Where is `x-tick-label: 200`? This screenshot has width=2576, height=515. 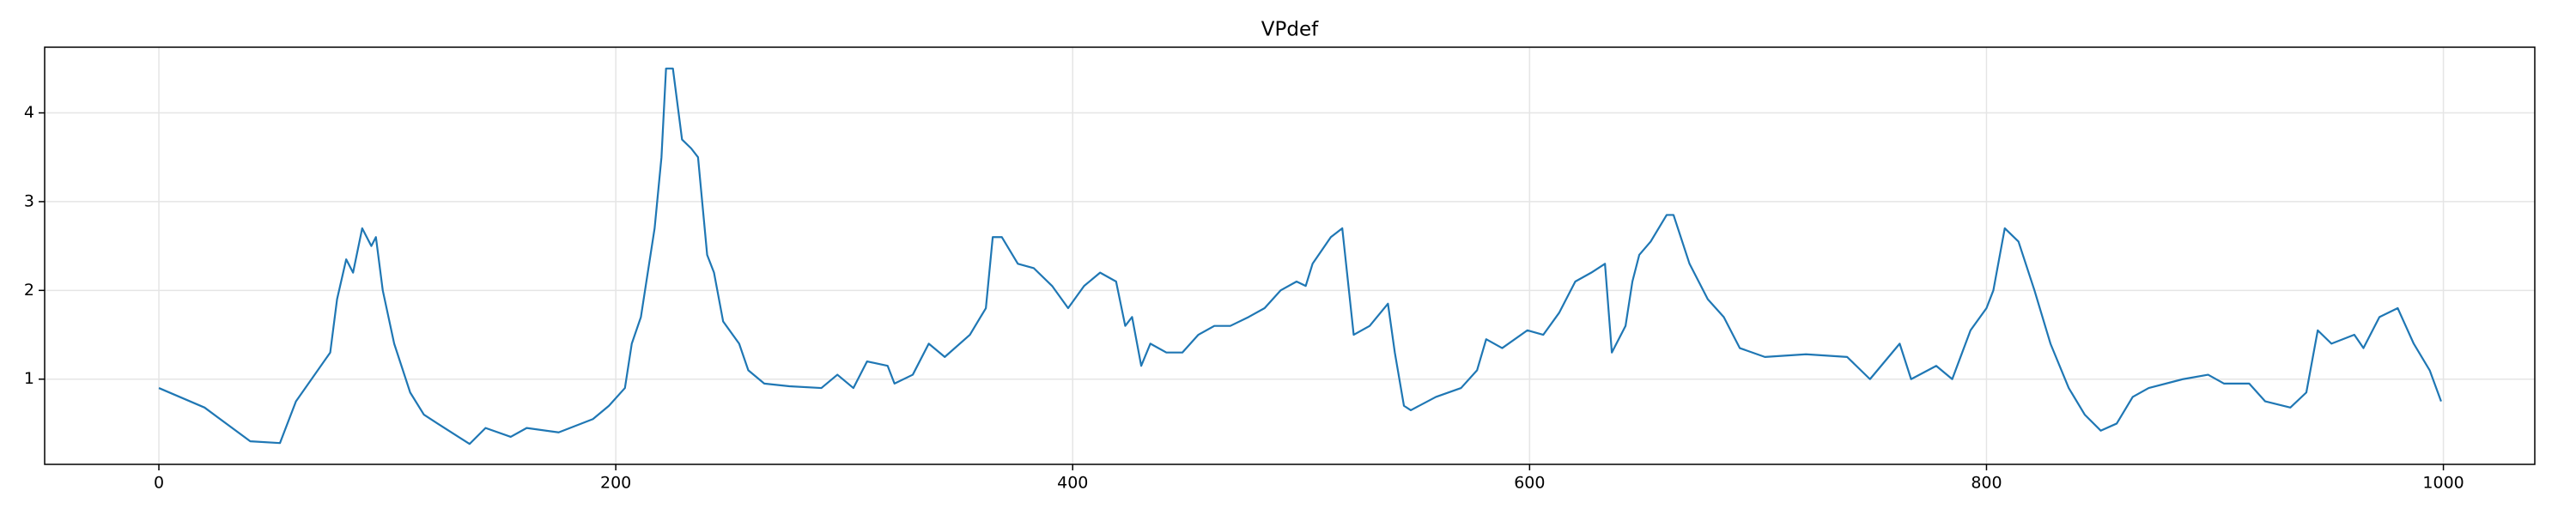
x-tick-label: 200 is located at coordinates (616, 483).